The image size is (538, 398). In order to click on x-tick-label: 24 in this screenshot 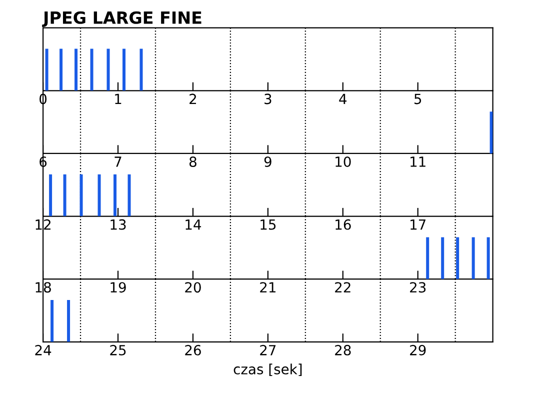, I will do `click(43, 350)`.